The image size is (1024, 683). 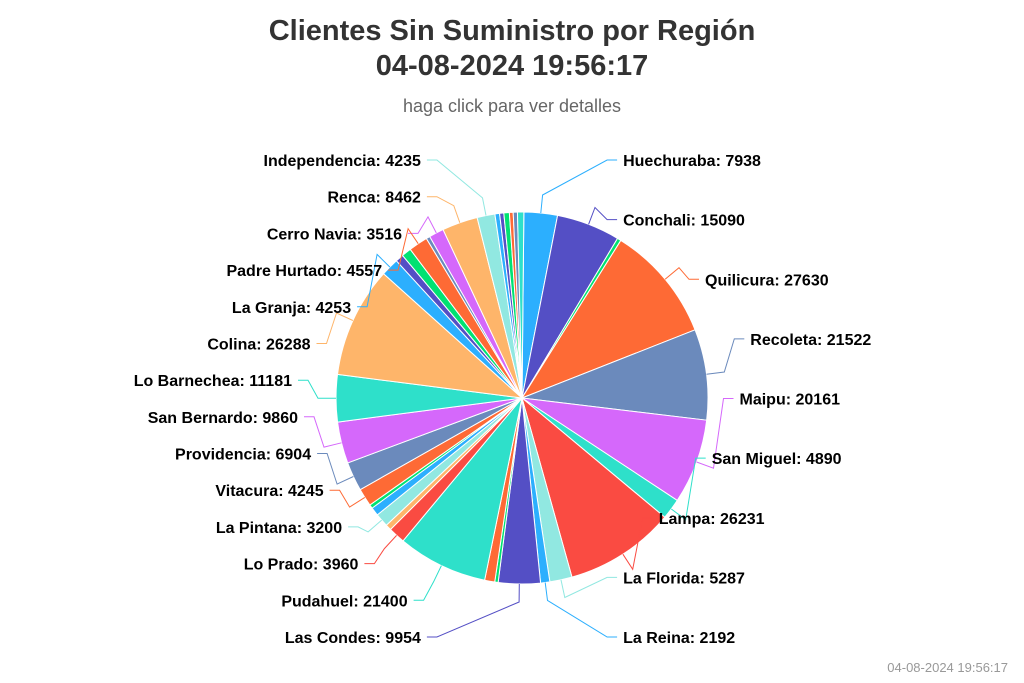 What do you see at coordinates (725, 356) in the screenshot?
I see `connector-recoleta` at bounding box center [725, 356].